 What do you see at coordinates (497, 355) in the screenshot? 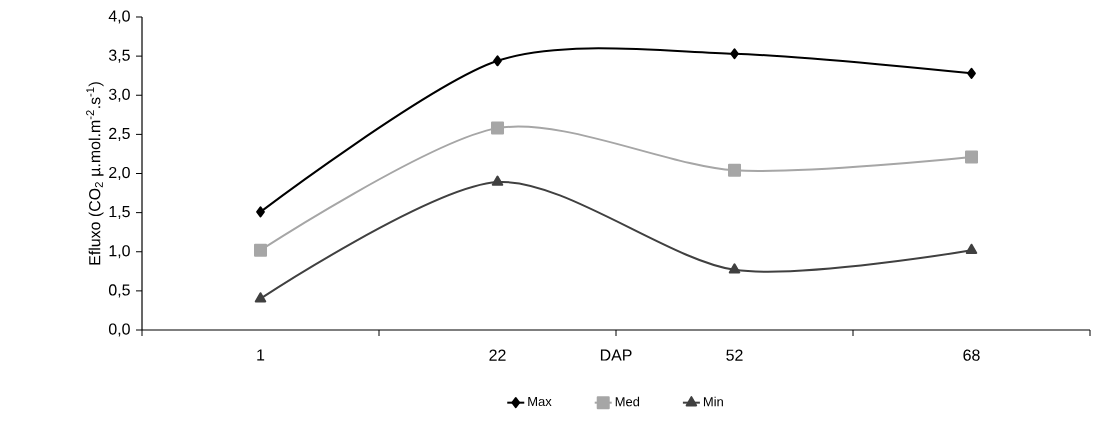
I see `x-tick-label: 22` at bounding box center [497, 355].